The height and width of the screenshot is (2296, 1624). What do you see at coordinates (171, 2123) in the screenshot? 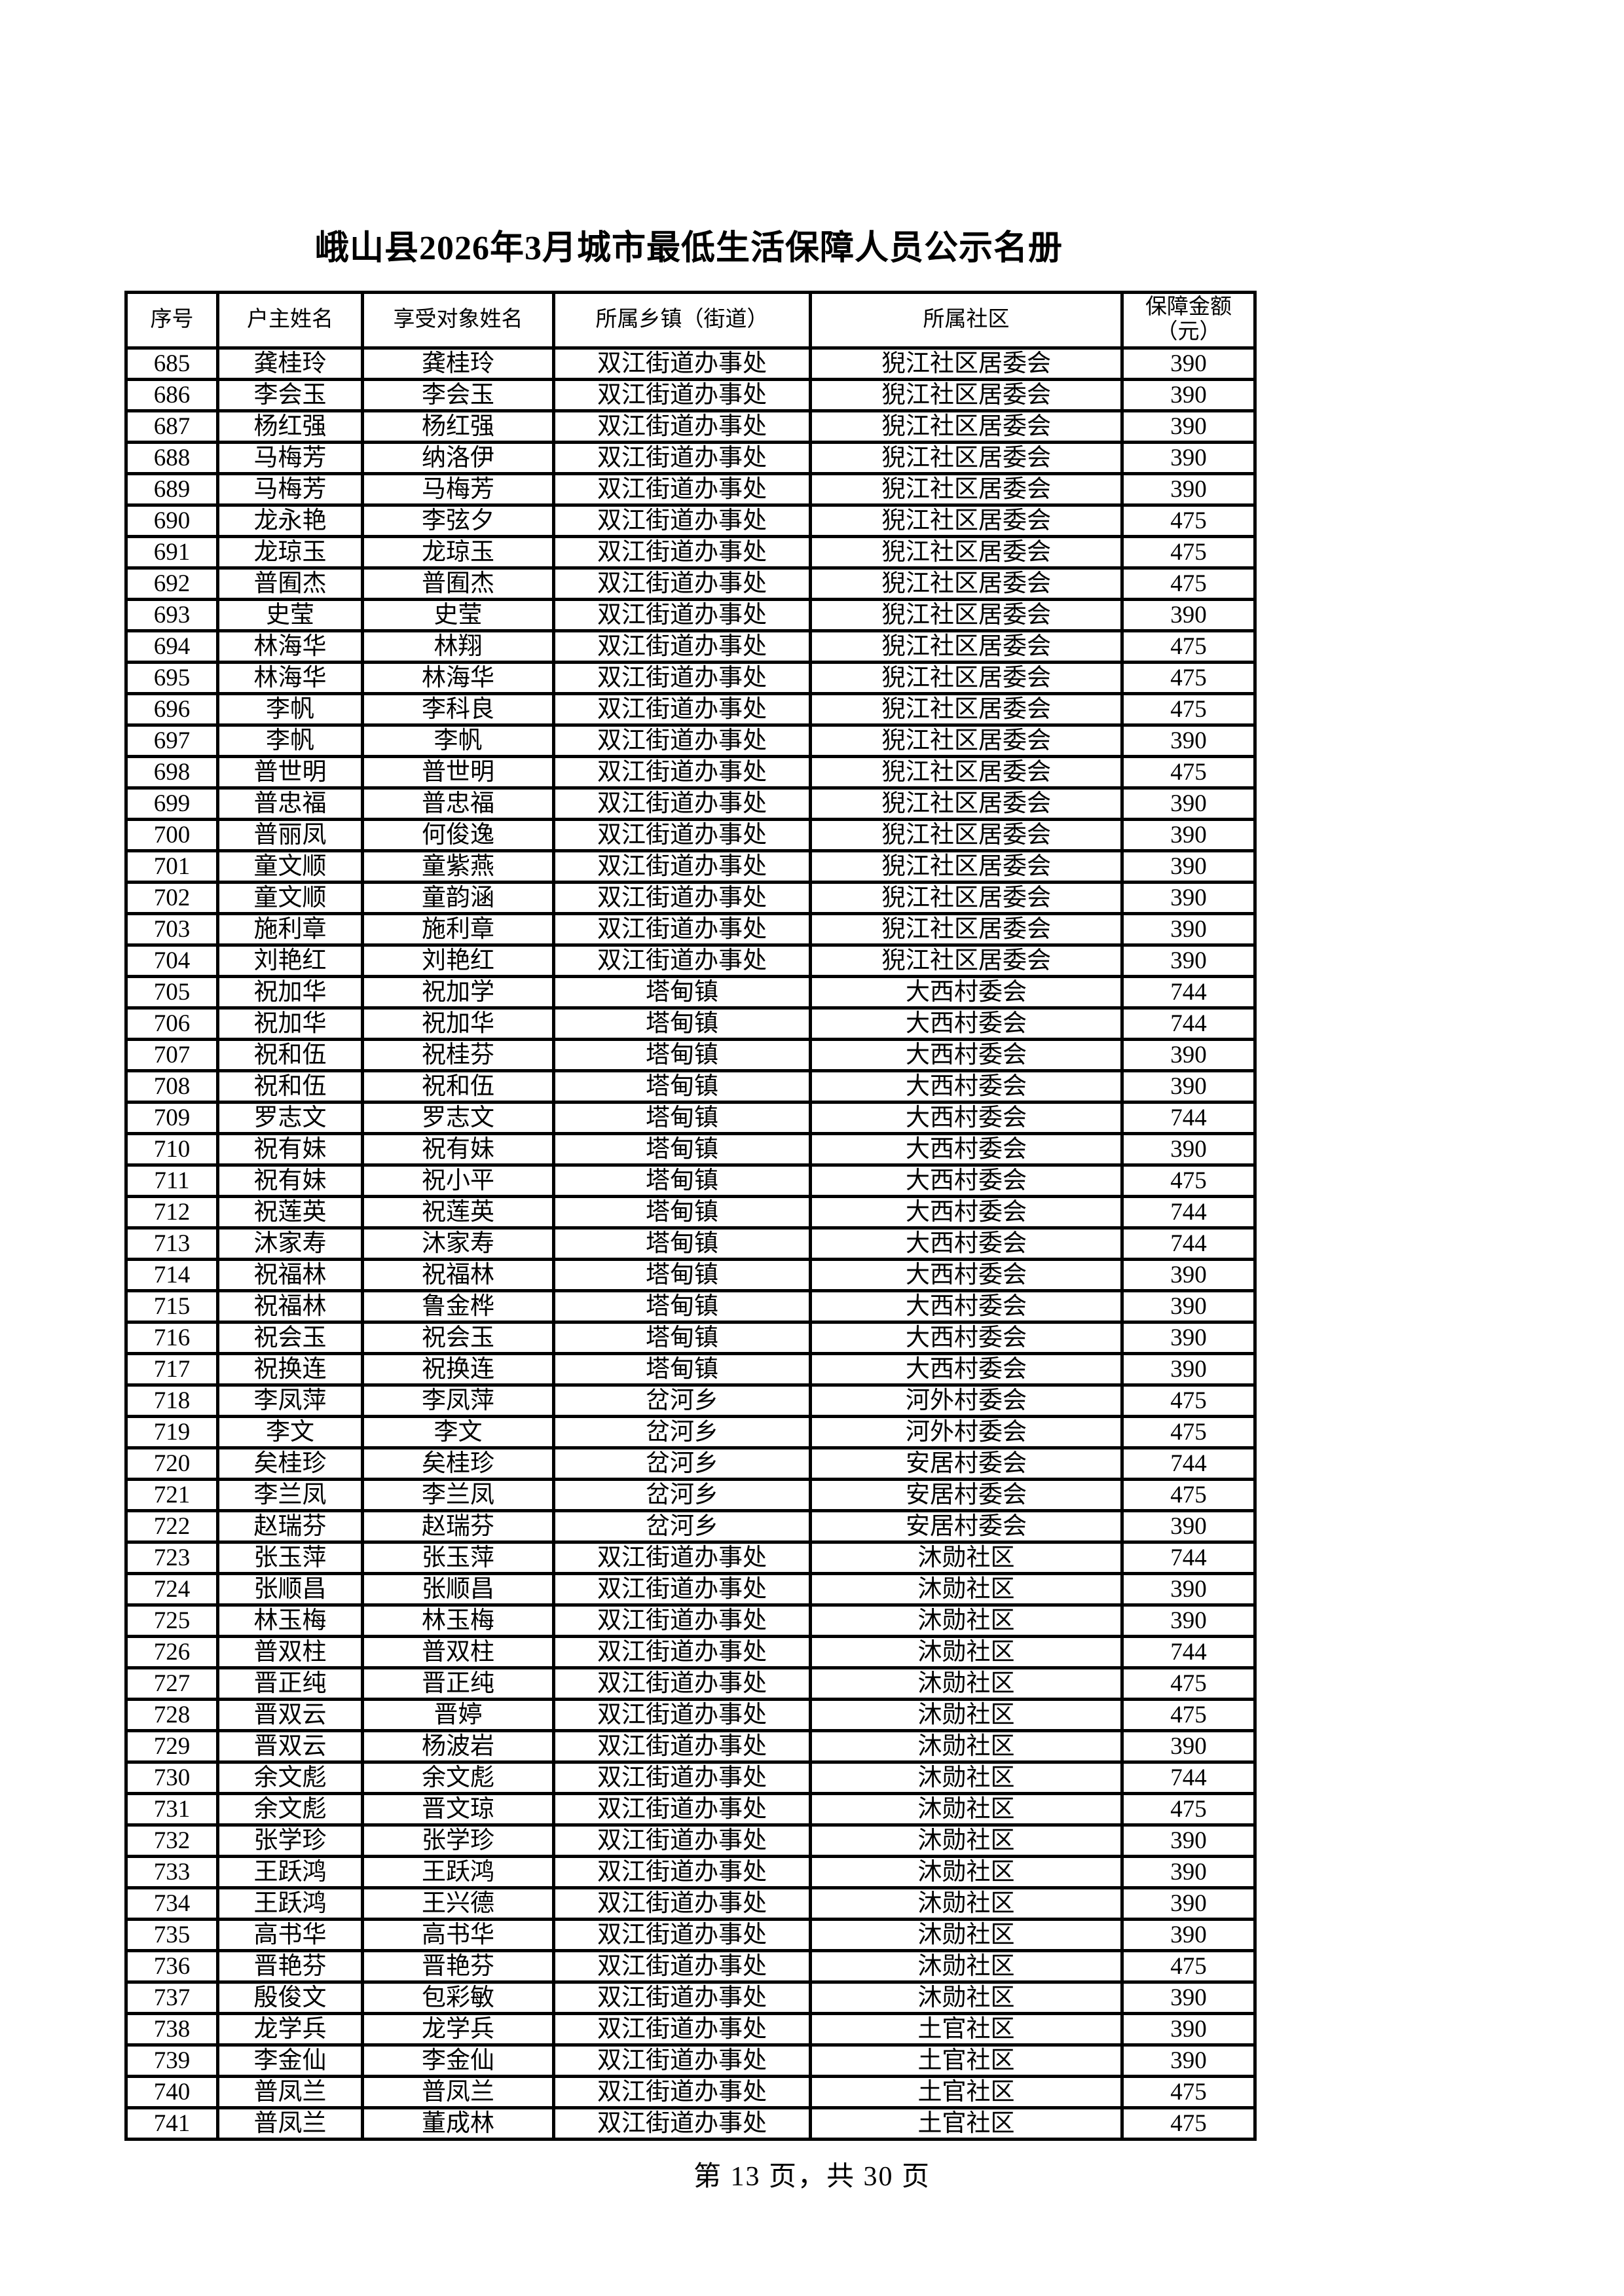
I see `cell-seq: 741` at bounding box center [171, 2123].